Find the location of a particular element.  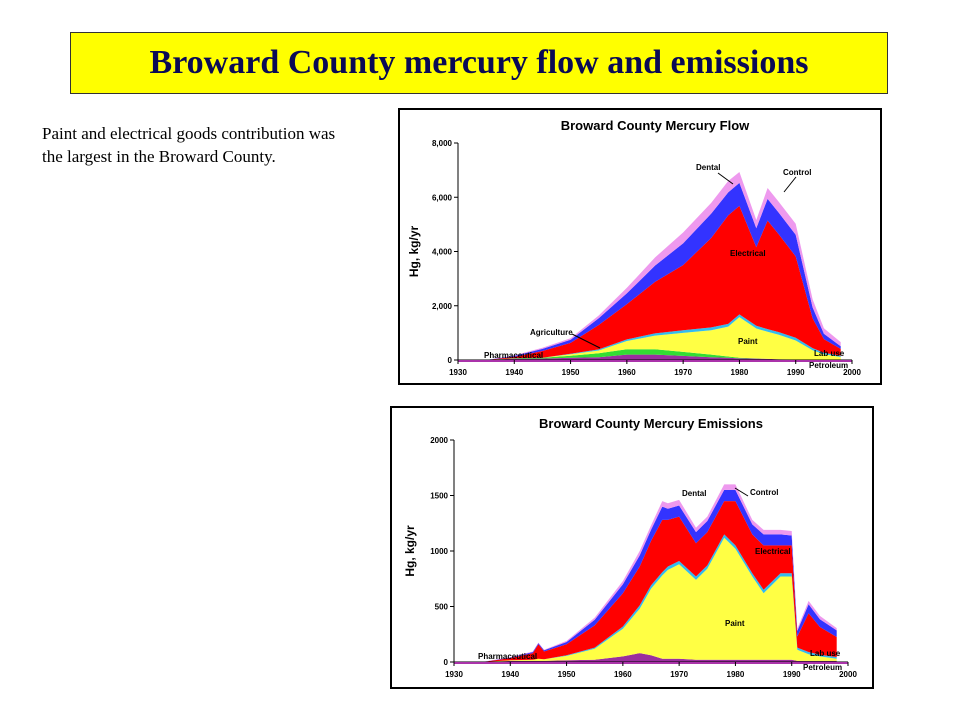

y-tick-label: 500 is located at coordinates (442, 607).